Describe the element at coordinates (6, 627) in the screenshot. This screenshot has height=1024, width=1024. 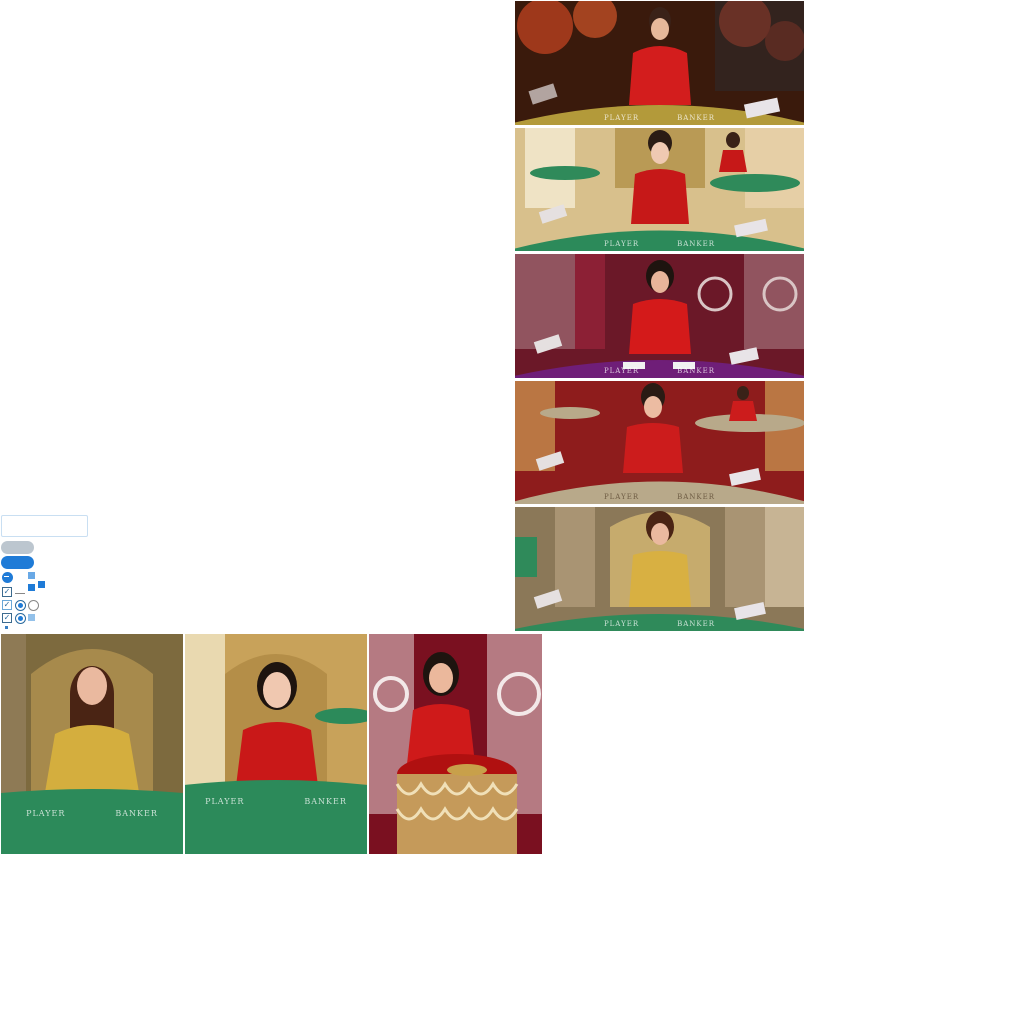
I see `dot-icon` at that location.